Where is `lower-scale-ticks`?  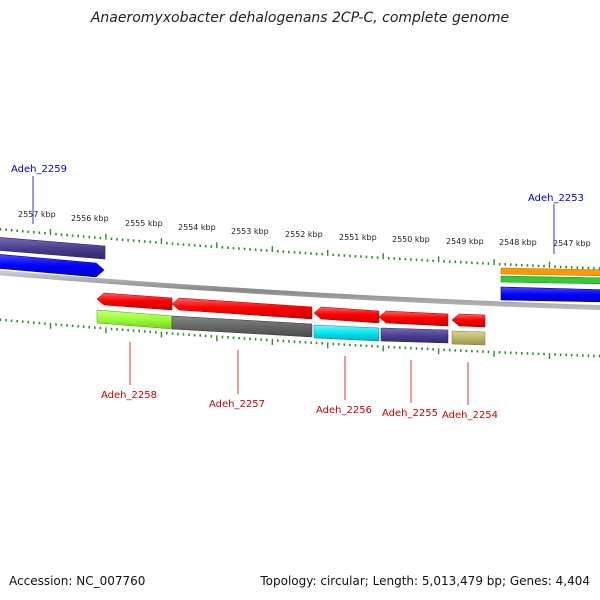 lower-scale-ticks is located at coordinates (300, 338).